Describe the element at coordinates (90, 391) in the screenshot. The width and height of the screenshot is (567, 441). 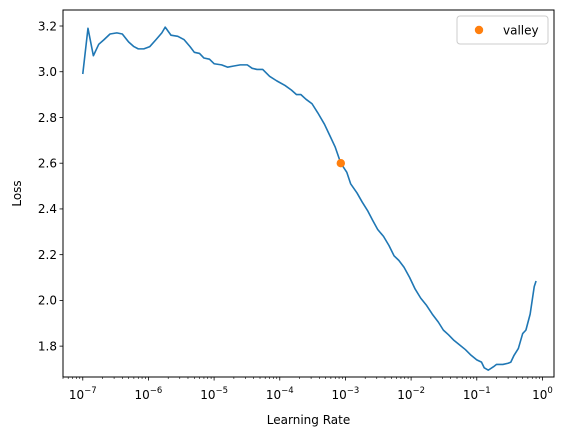
I see `x-tick-exponent: −7` at that location.